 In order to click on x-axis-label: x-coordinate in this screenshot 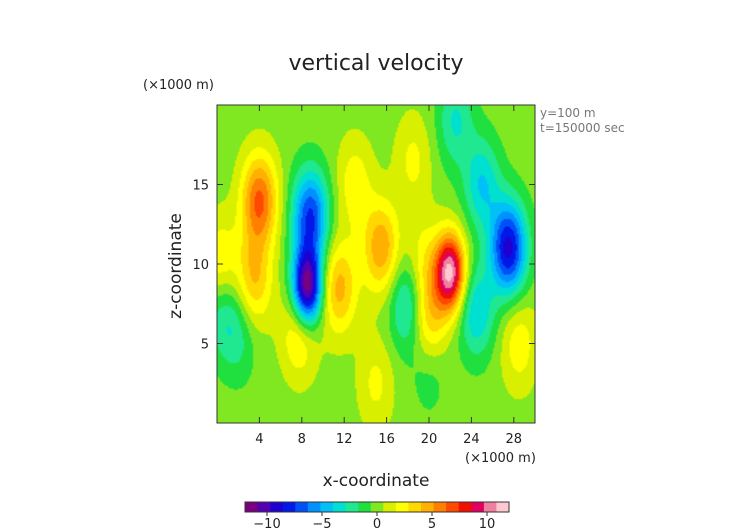, I will do `click(376, 481)`.